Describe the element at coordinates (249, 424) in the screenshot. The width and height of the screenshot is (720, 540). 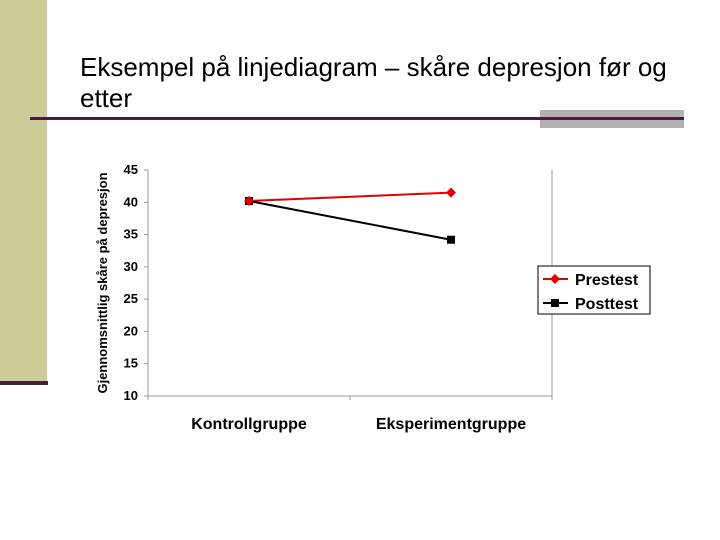
I see `x-tick-label: Kontrollgruppe` at that location.